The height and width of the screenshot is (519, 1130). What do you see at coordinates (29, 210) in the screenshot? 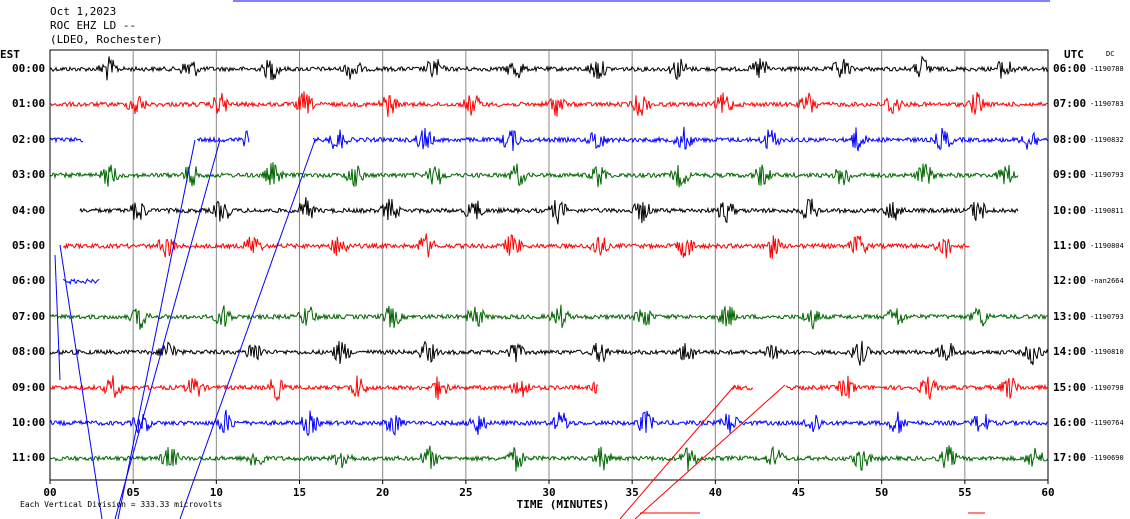
I see `est-time-label: 04:00` at bounding box center [29, 210].